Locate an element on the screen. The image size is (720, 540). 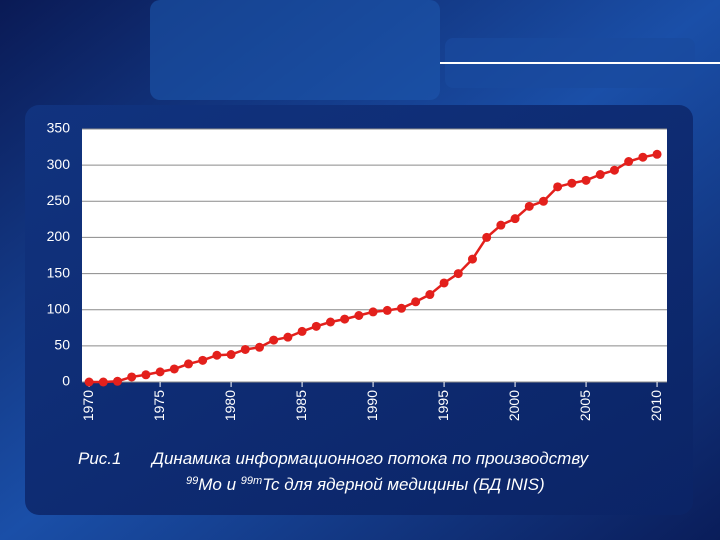
y-tick-label: 250 is located at coordinates (59, 200).